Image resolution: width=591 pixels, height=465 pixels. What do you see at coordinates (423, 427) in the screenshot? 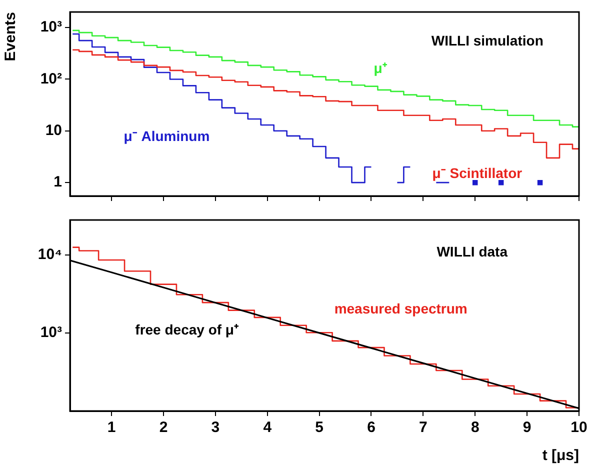
I see `x-tick-label: 7` at bounding box center [423, 427].